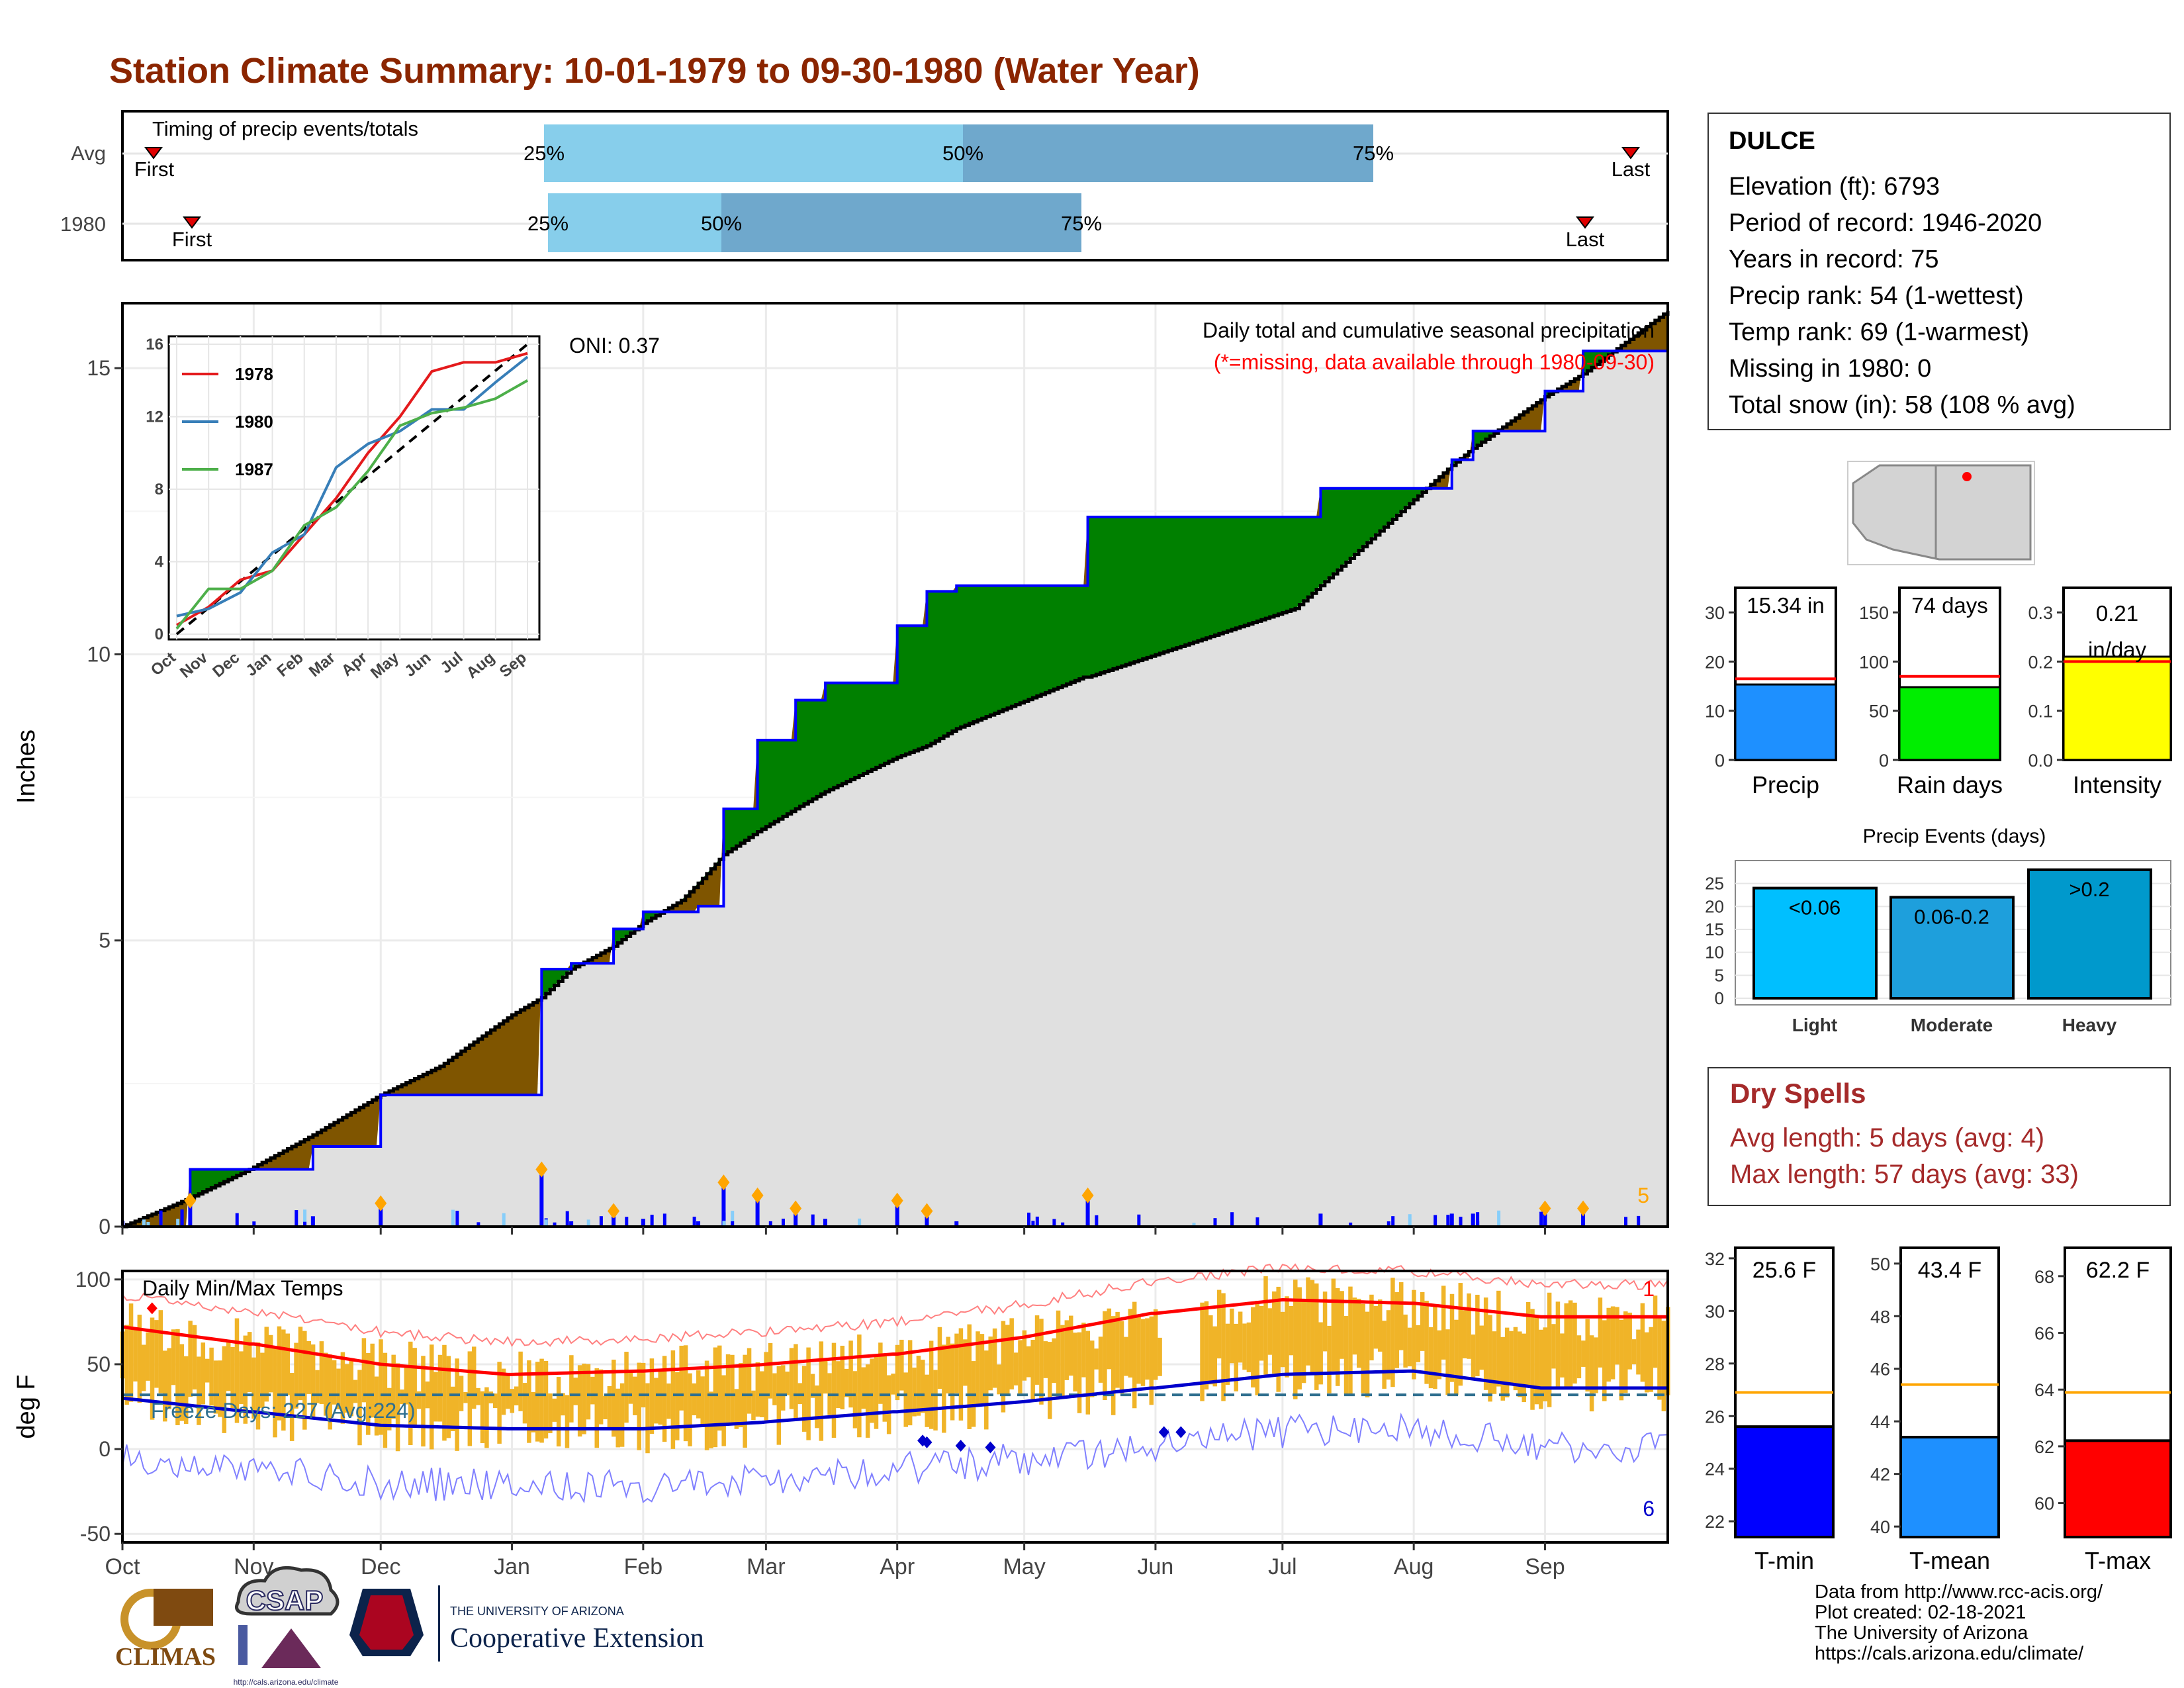 This screenshot has width=2184, height=1688. What do you see at coordinates (1834, 187) in the screenshot?
I see `station-elevation: Elevation (ft): 6793` at bounding box center [1834, 187].